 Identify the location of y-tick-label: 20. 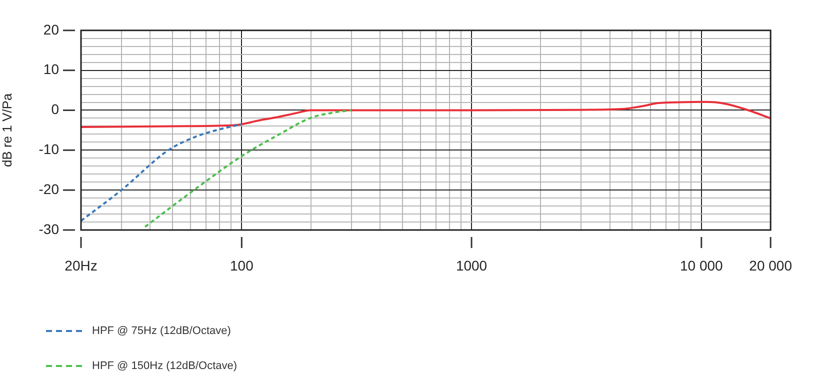
(51, 29).